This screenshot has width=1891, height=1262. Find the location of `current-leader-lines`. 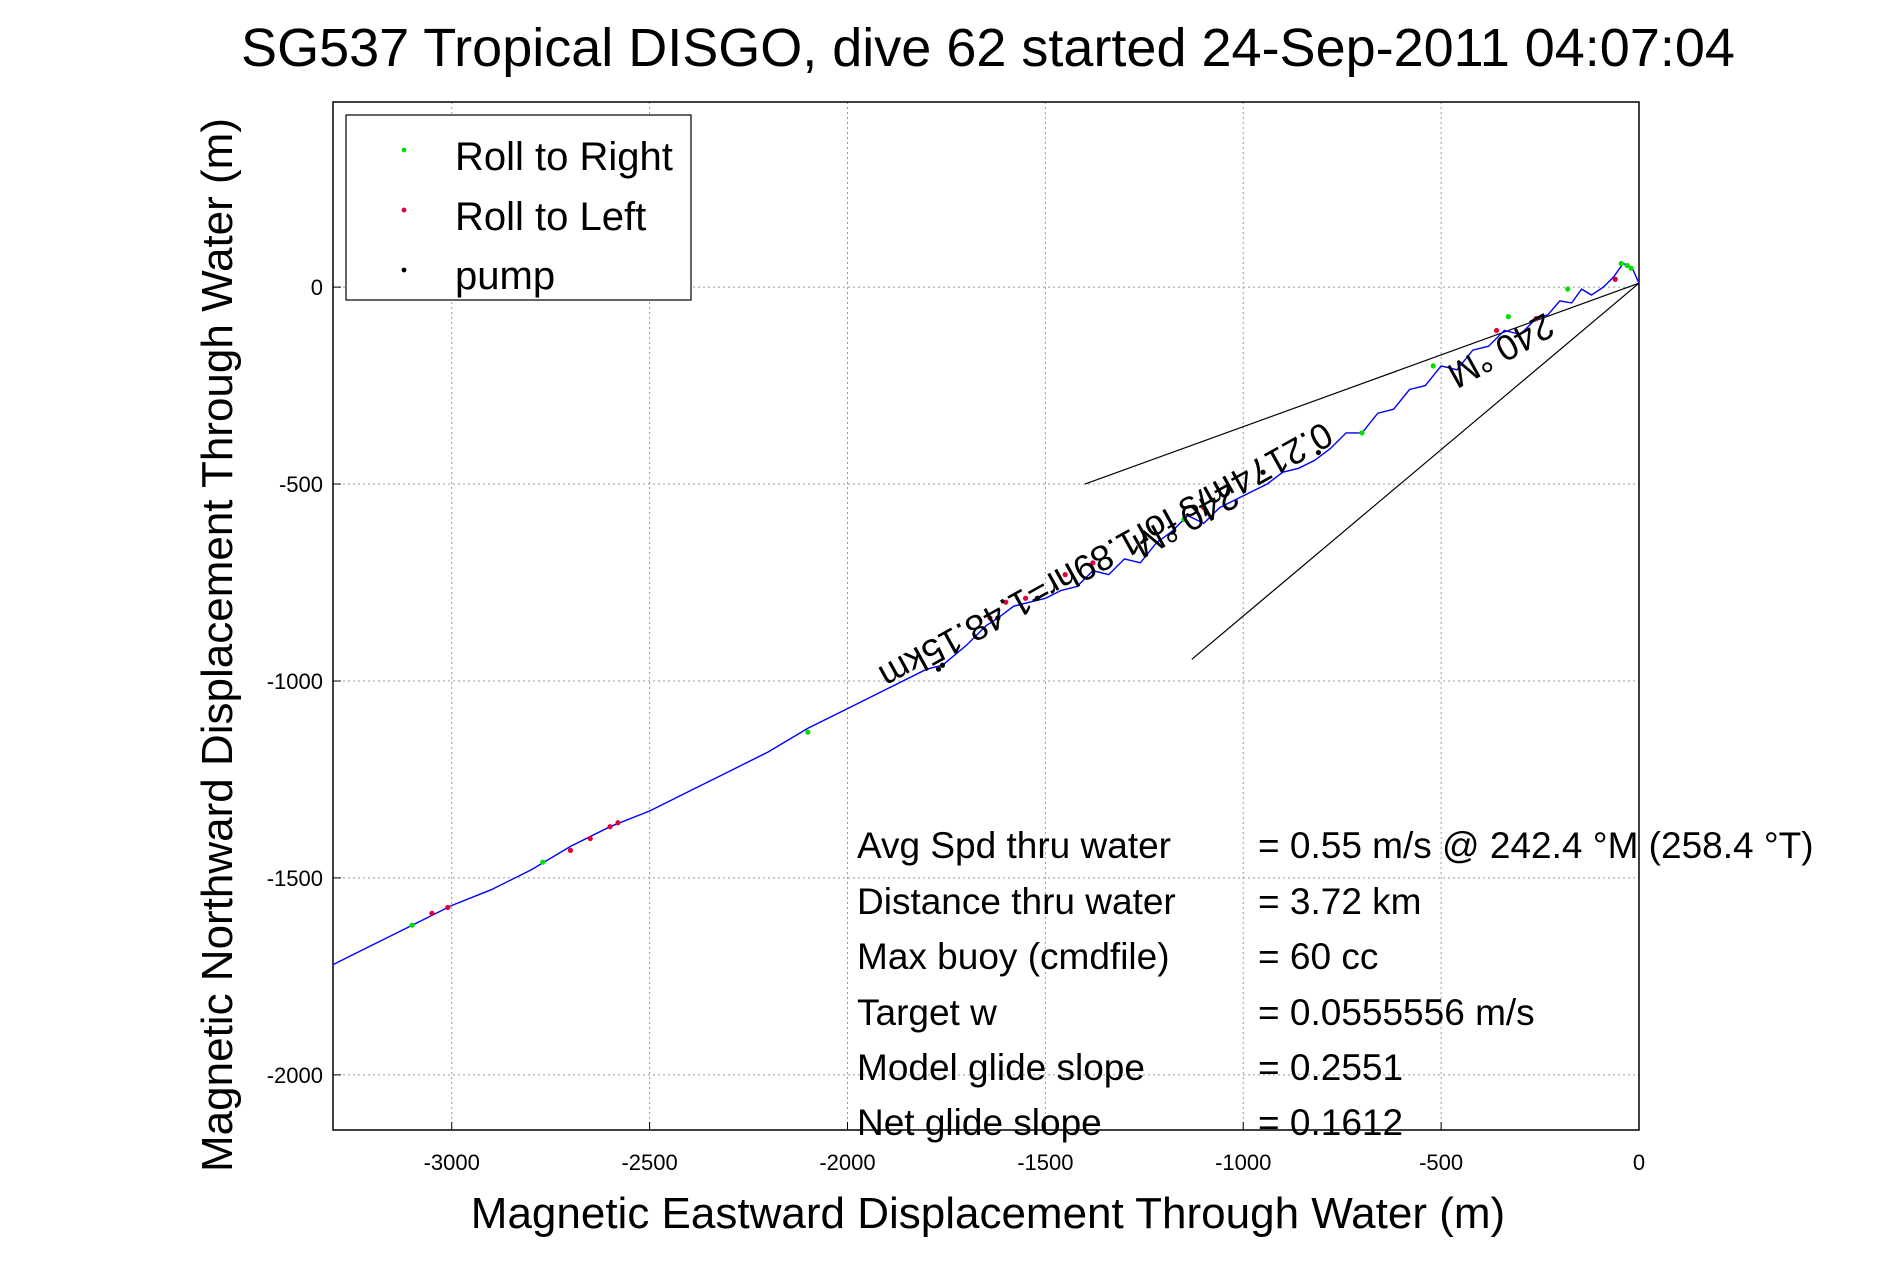

current-leader-lines is located at coordinates (1362, 471).